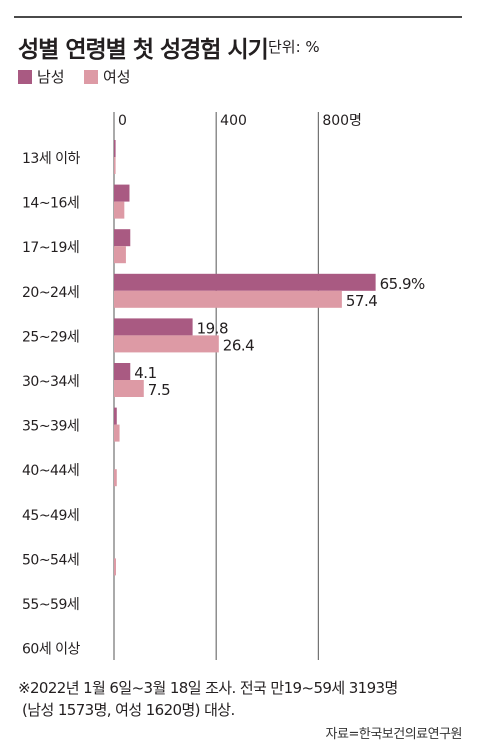 The image size is (480, 755). What do you see at coordinates (212, 328) in the screenshot?
I see `data-label-0-4: 19.8` at bounding box center [212, 328].